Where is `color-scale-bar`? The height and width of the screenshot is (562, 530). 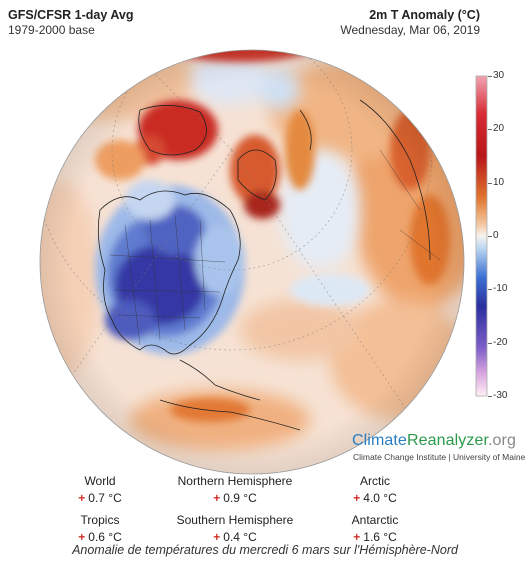 color-scale-bar is located at coordinates (481, 236).